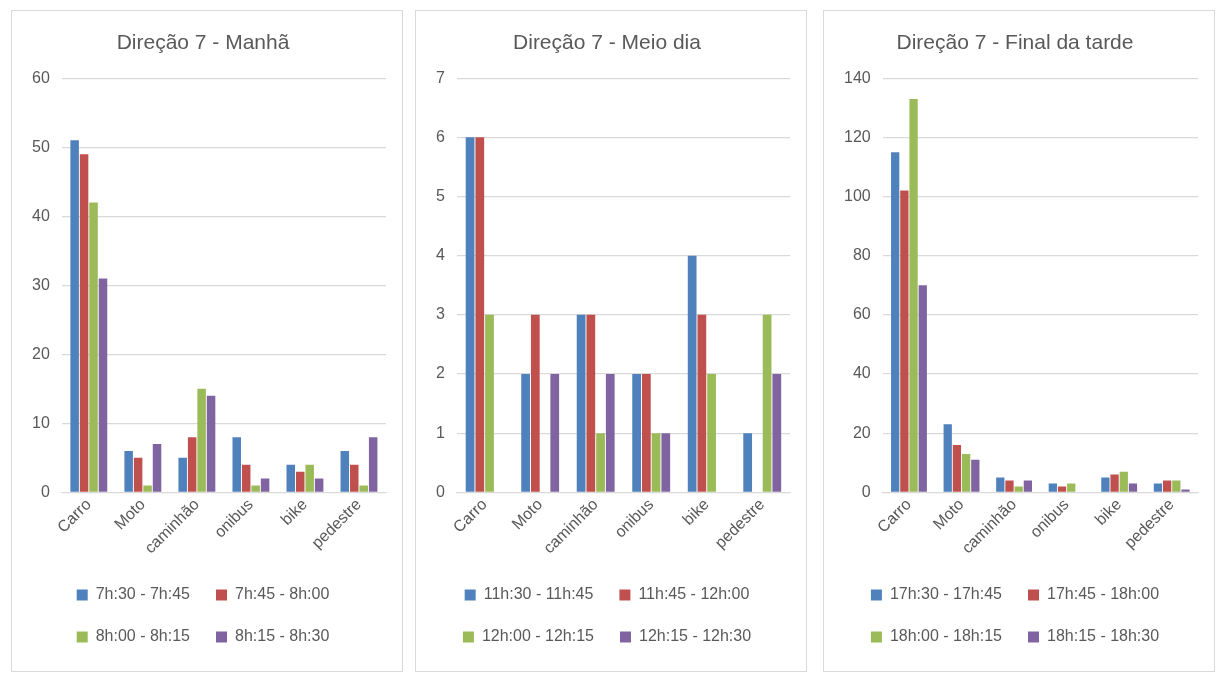 The height and width of the screenshot is (673, 1217). What do you see at coordinates (440, 195) in the screenshot?
I see `y-tick-label: 5` at bounding box center [440, 195].